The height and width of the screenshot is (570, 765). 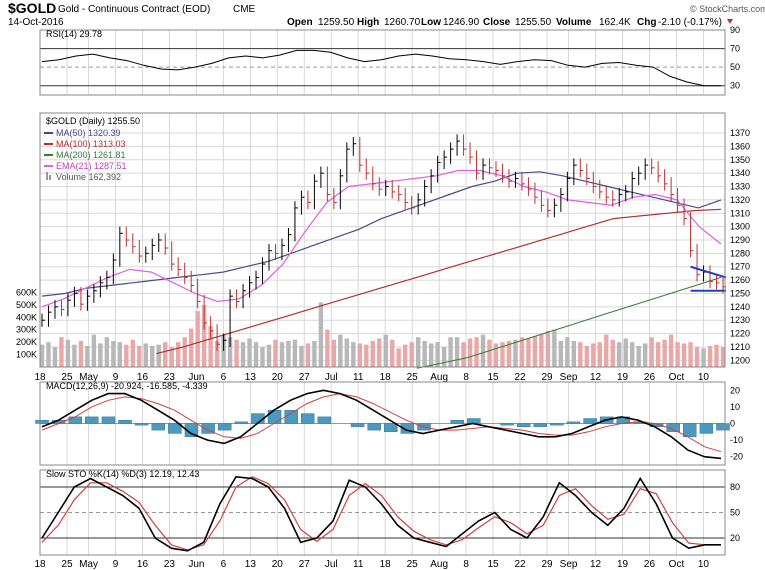 What do you see at coordinates (650, 377) in the screenshot?
I see `x-tick-26: 26` at bounding box center [650, 377].